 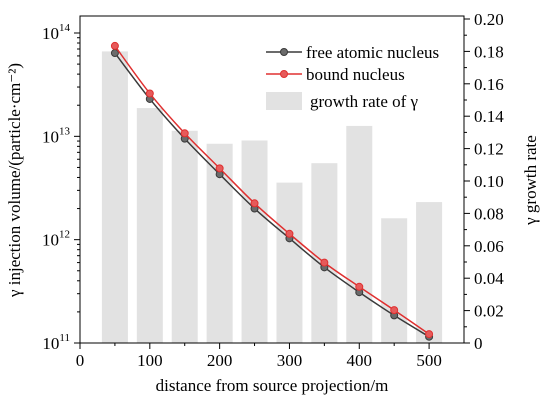 What do you see at coordinates (220, 360) in the screenshot?
I see `x-tick-label: 200` at bounding box center [220, 360].